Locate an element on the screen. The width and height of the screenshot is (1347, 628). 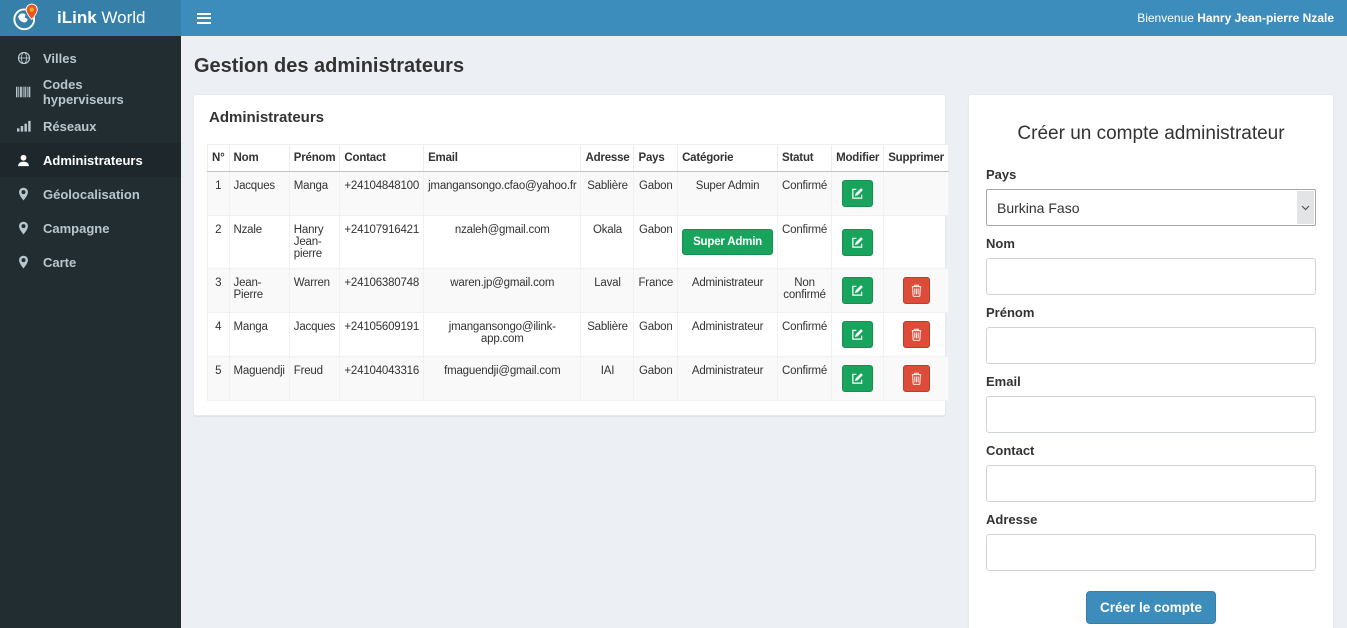
sidebar-item-label: Codes hyperviseurs is located at coordinates (83, 92).